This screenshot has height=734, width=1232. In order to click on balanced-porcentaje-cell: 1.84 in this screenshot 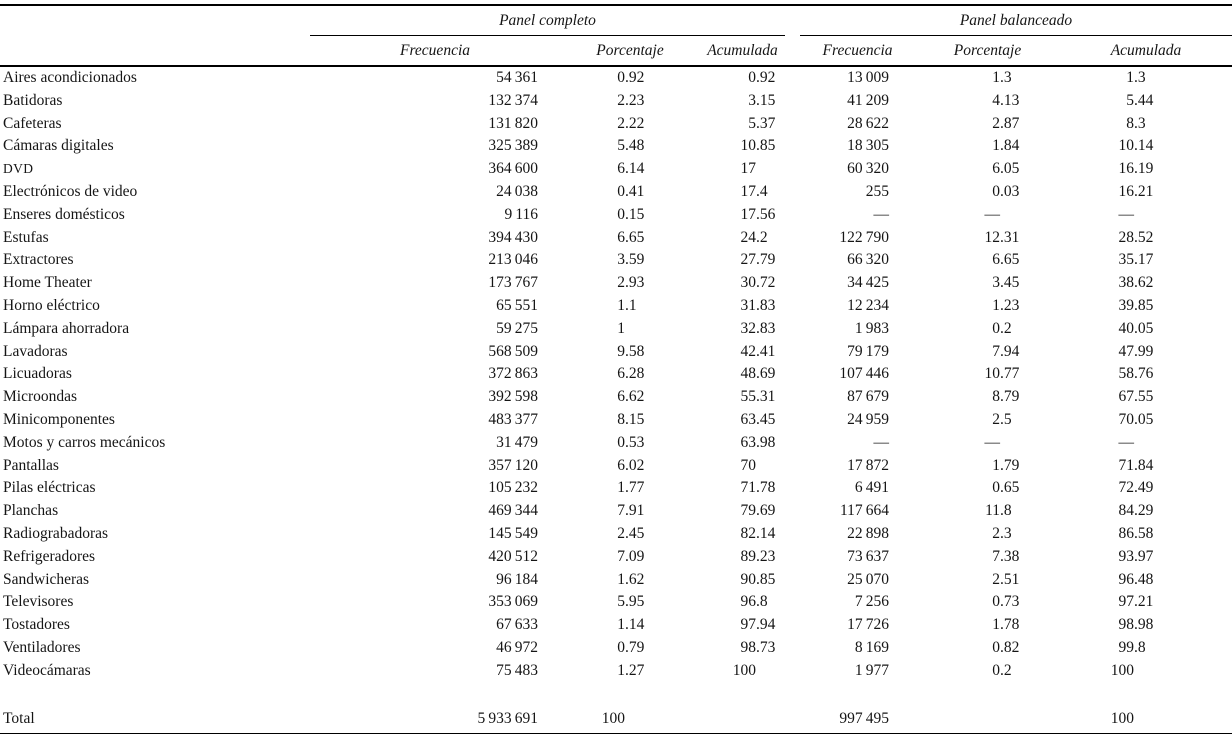, I will do `click(1006, 146)`.